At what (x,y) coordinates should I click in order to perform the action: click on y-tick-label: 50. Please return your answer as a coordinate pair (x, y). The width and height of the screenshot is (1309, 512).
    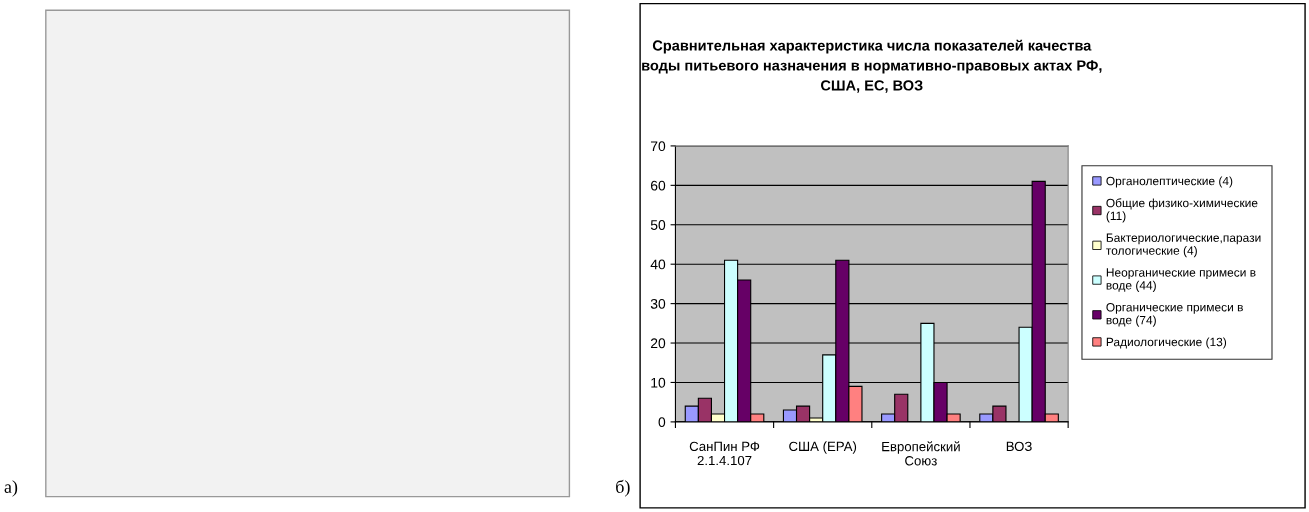
    Looking at the image, I should click on (658, 225).